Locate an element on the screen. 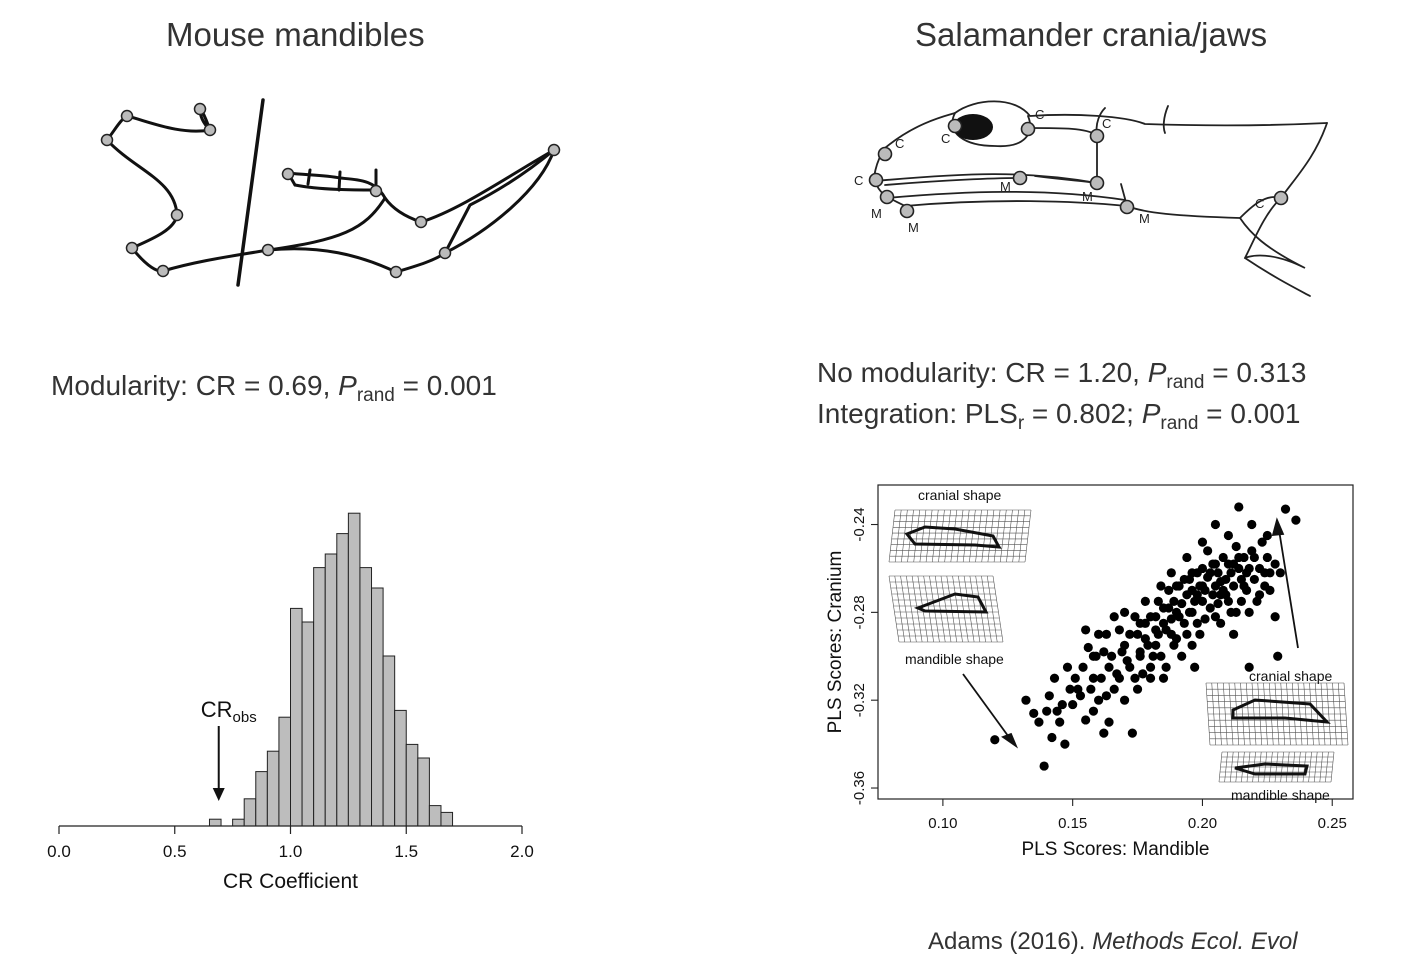 The image size is (1426, 977). arrow-to-high is located at coordinates (1288, 589).